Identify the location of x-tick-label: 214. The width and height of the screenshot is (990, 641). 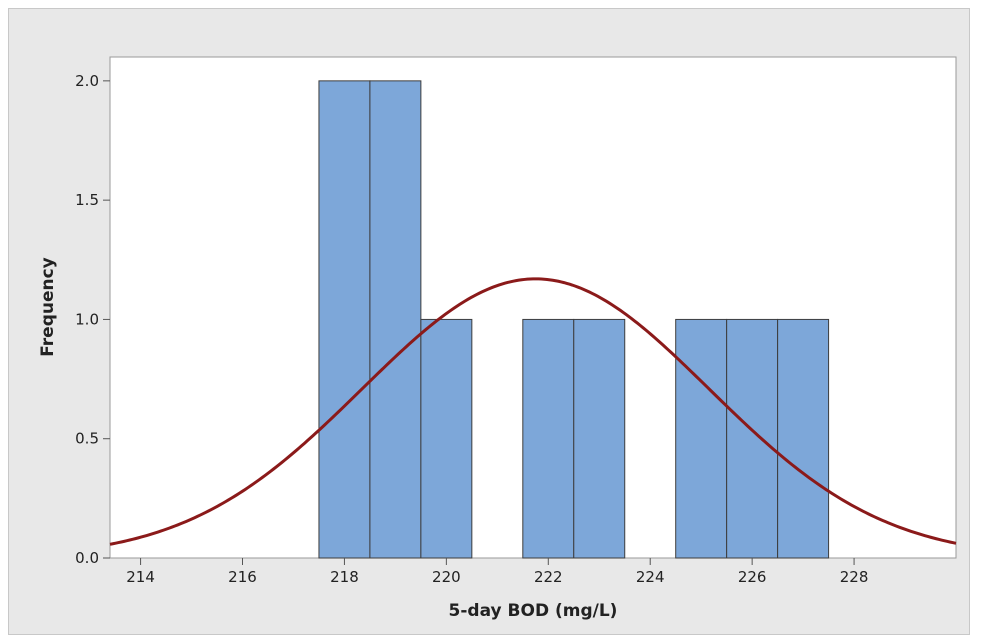
(140, 577).